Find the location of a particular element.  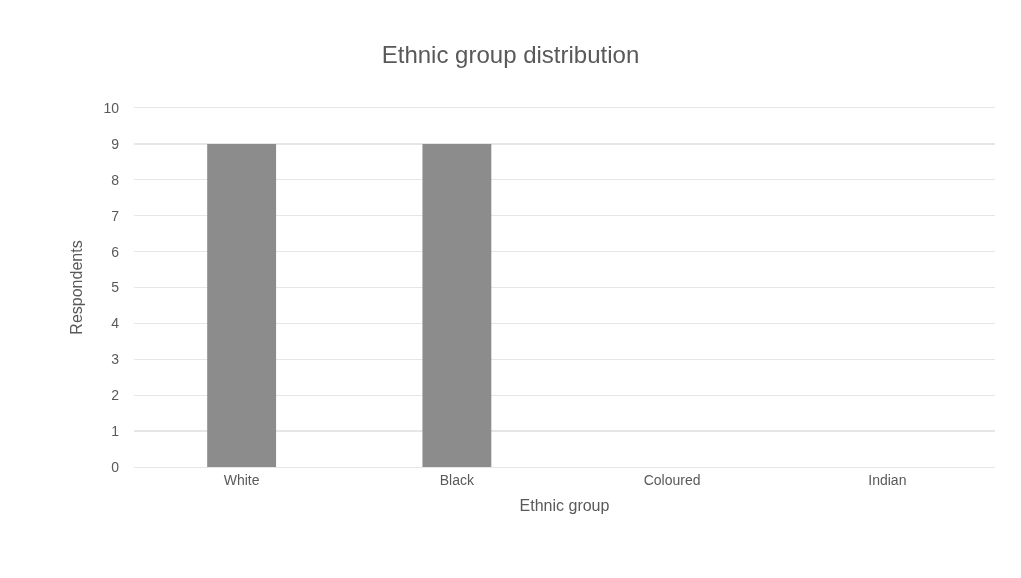

y-tick-label: 6 is located at coordinates (115, 251).